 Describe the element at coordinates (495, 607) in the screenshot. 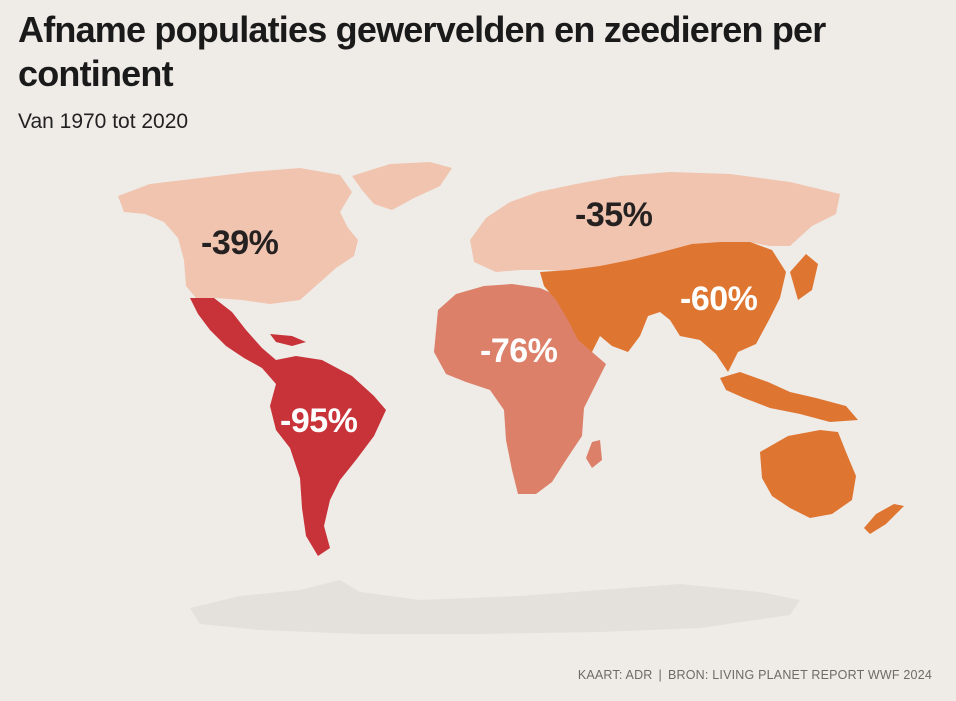

I see `antarctica-shape` at that location.